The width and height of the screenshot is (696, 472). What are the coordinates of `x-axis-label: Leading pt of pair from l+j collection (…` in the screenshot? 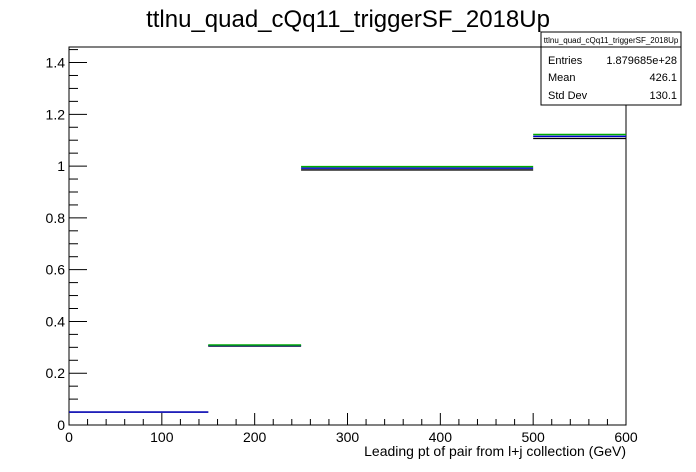 It's located at (495, 451).